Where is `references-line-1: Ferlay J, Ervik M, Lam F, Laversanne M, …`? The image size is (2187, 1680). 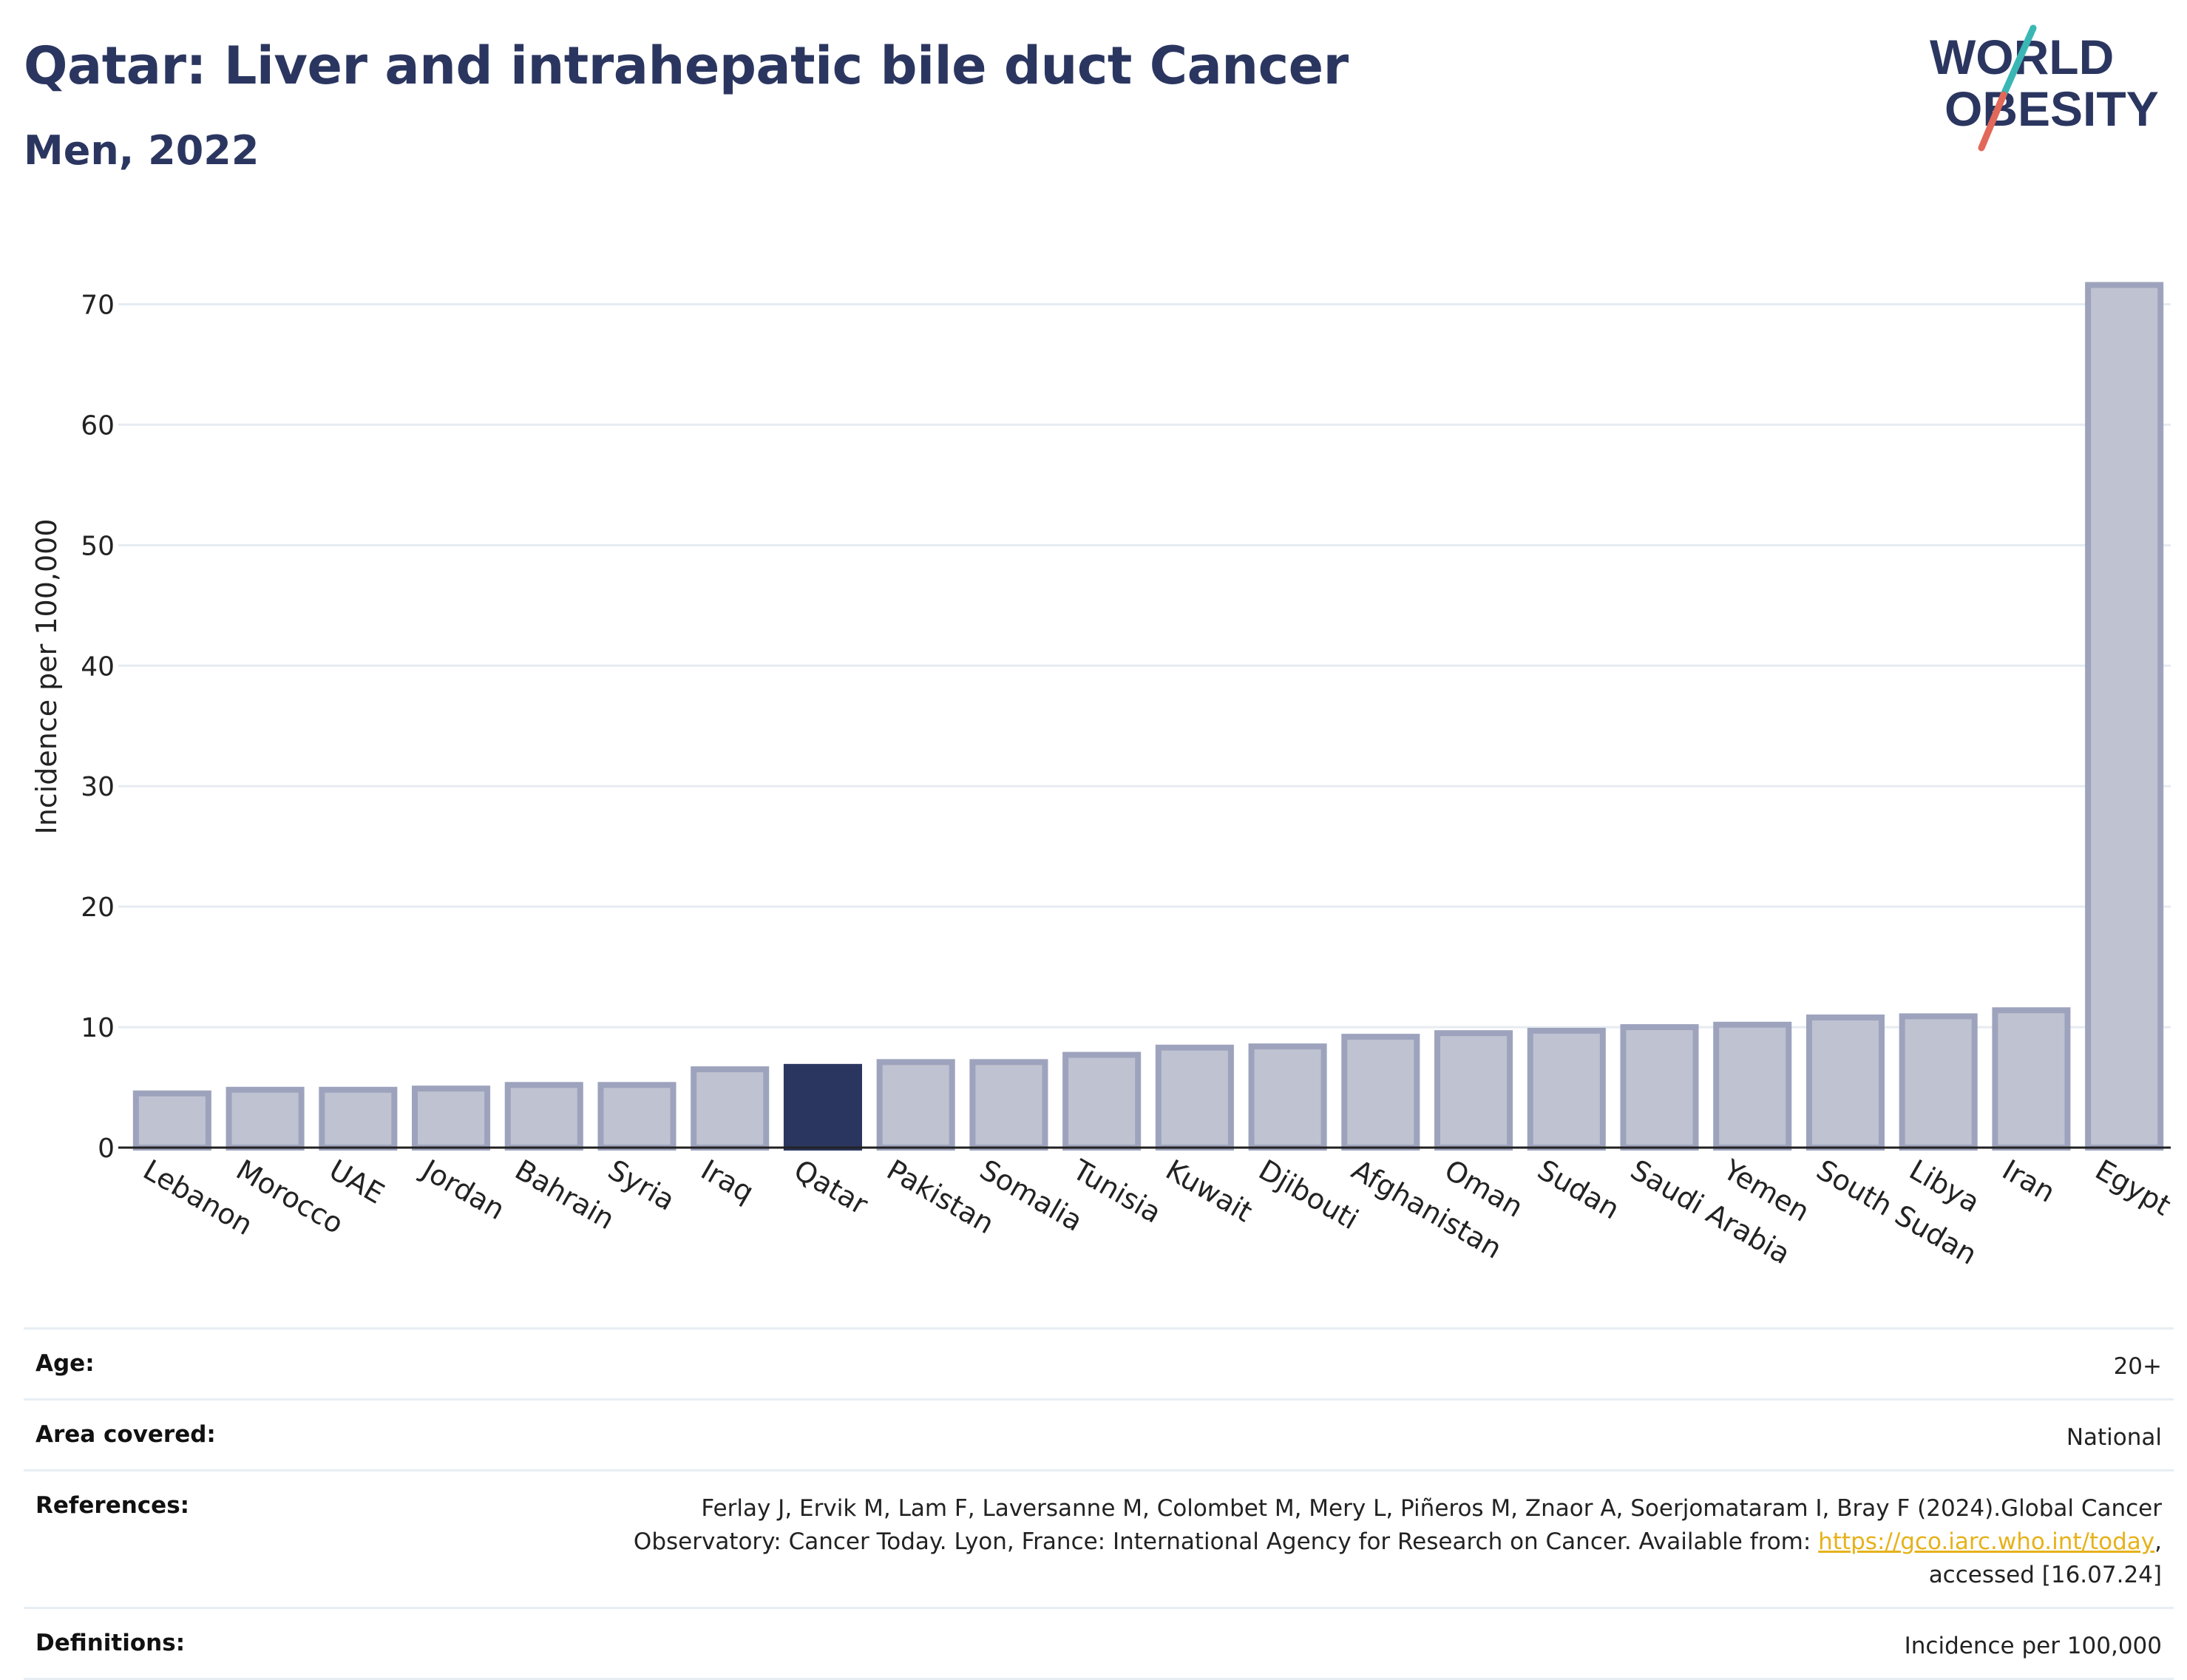 references-line-1: Ferlay J, Ervik M, Lam F, Laversanne M, … is located at coordinates (1431, 1508).